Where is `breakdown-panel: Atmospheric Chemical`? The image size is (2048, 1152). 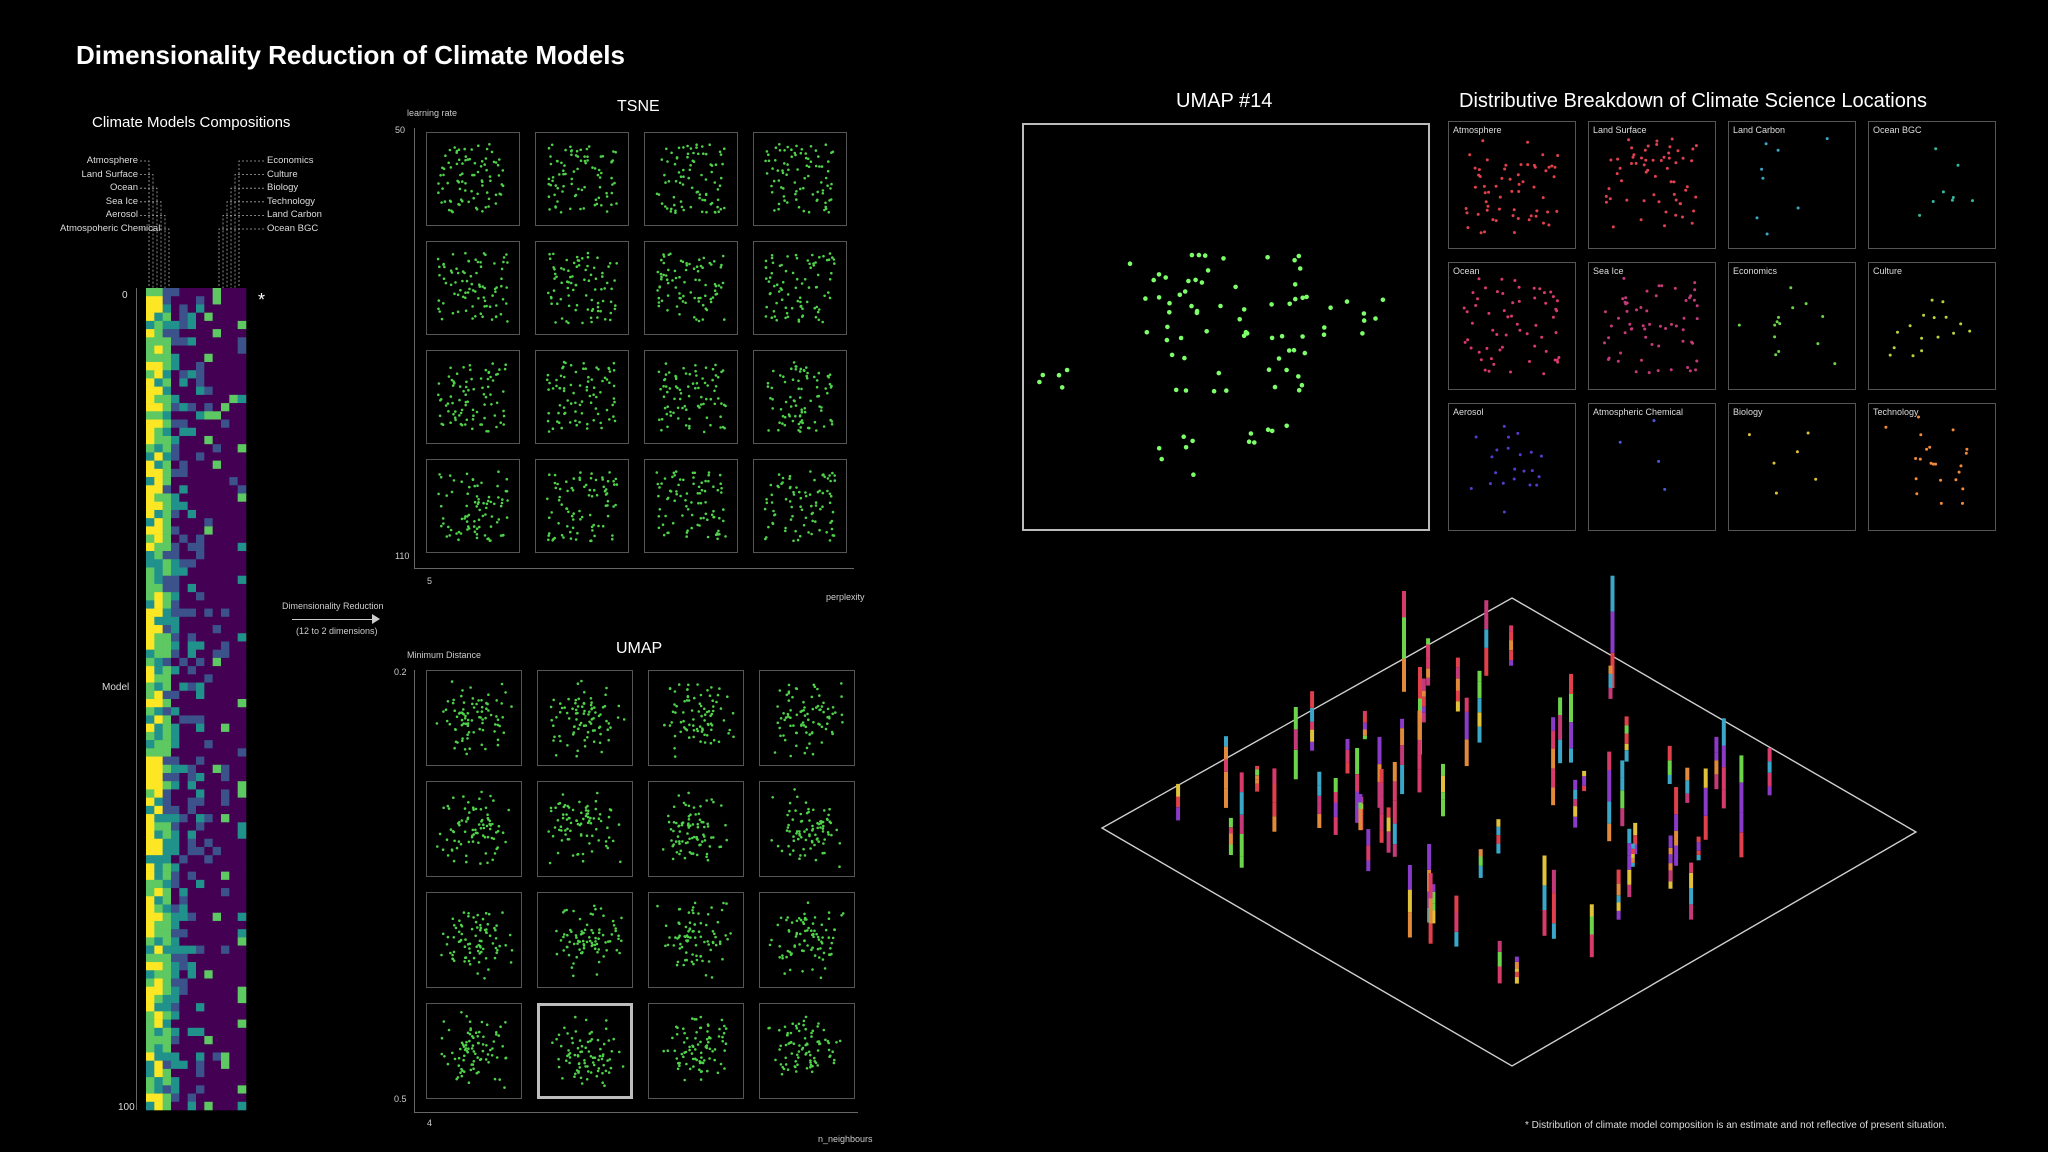
breakdown-panel: Atmospheric Chemical is located at coordinates (1652, 467).